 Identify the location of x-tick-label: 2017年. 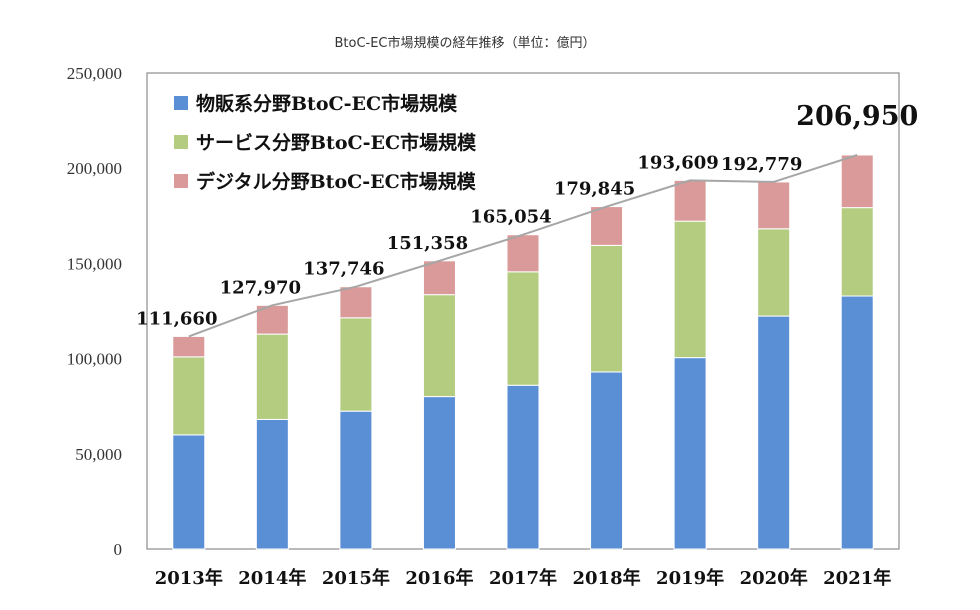
(523, 578).